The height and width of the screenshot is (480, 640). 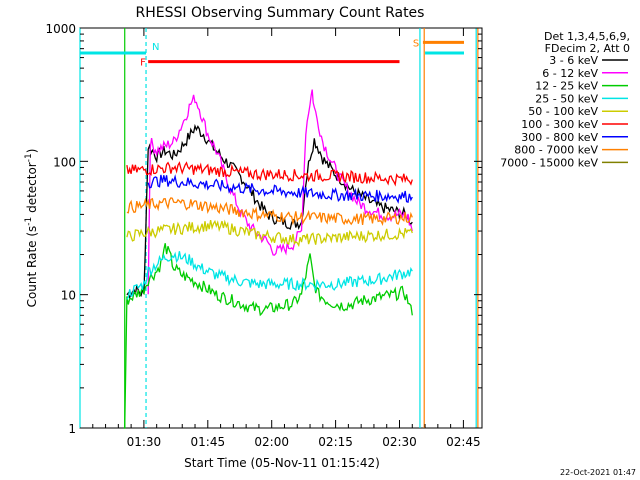 What do you see at coordinates (556, 150) in the screenshot?
I see `legend-label-7: 800 - 7000 keV` at bounding box center [556, 150].